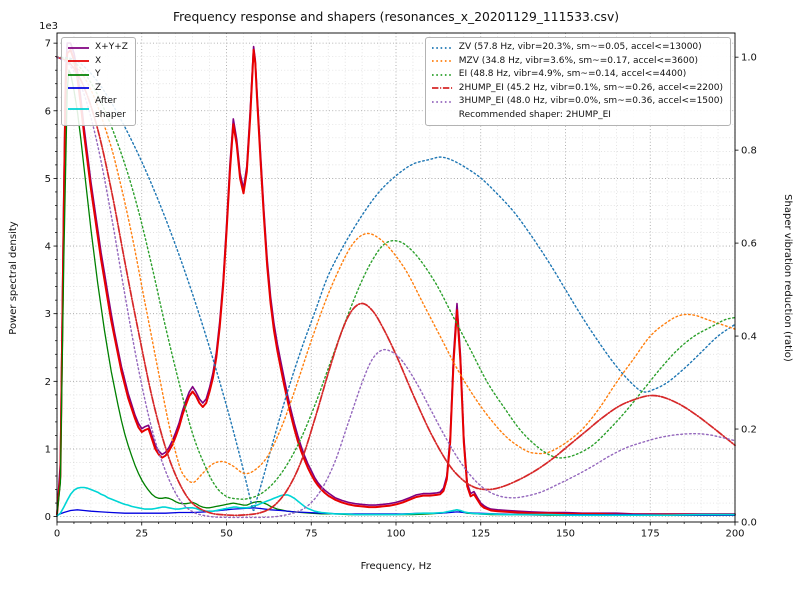  I want to click on legend-label: After shaper, so click(110, 108).